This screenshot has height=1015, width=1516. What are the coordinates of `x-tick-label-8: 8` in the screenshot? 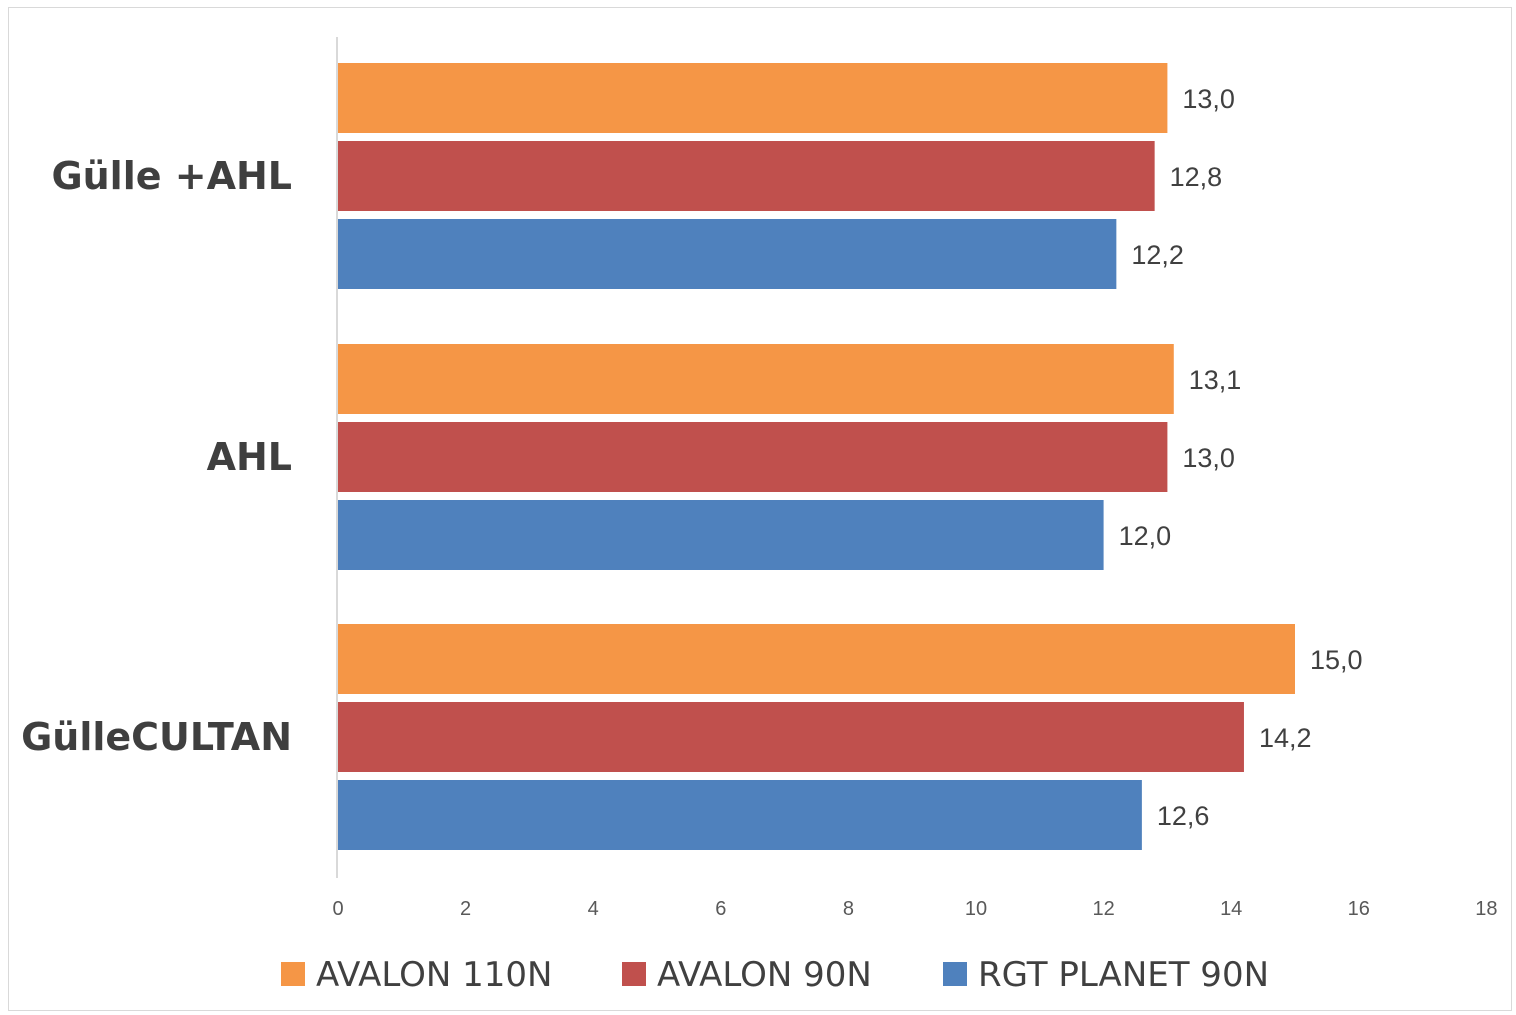 It's located at (848, 909).